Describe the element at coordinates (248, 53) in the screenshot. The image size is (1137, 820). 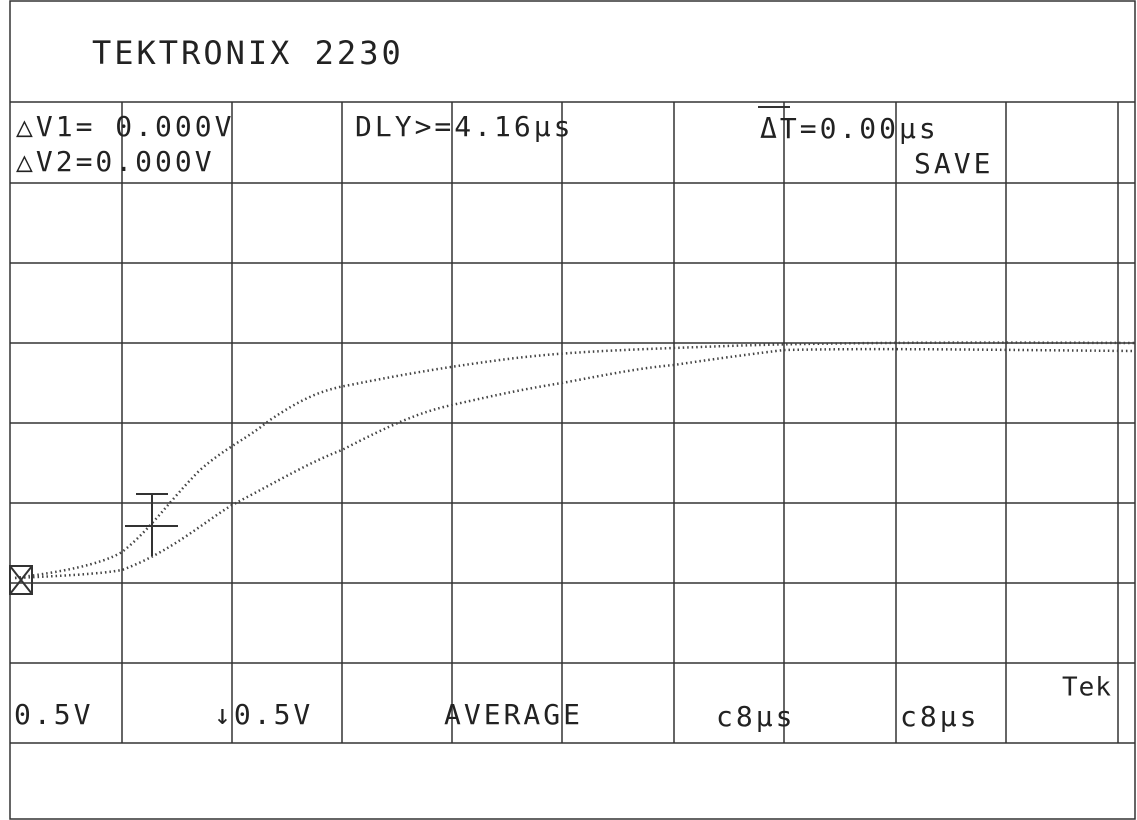
I see `title: TEKTRONIX 2230` at that location.